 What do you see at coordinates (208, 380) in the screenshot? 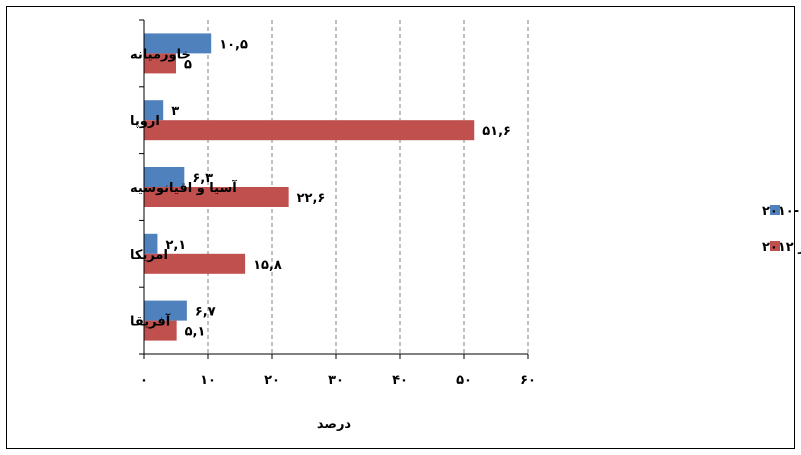
I see `x-tick-label: ۱۰` at bounding box center [208, 380].